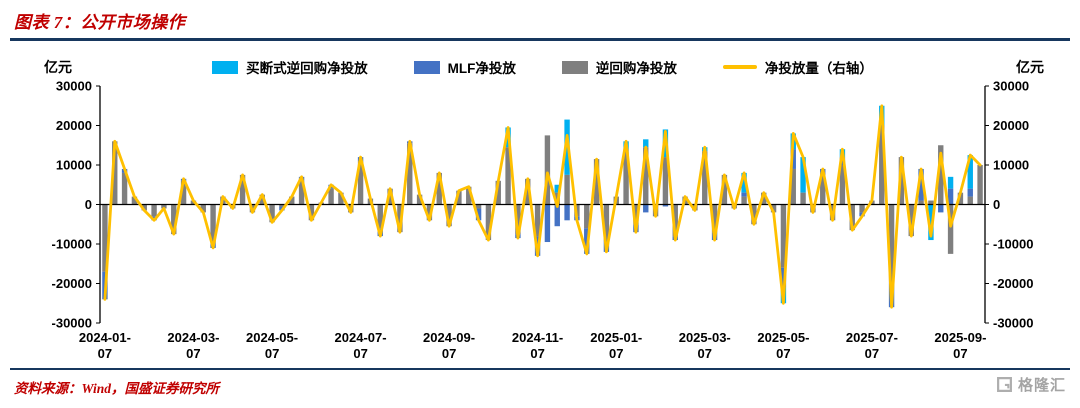  I want to click on legend-item: MLF净投放, so click(464, 67).